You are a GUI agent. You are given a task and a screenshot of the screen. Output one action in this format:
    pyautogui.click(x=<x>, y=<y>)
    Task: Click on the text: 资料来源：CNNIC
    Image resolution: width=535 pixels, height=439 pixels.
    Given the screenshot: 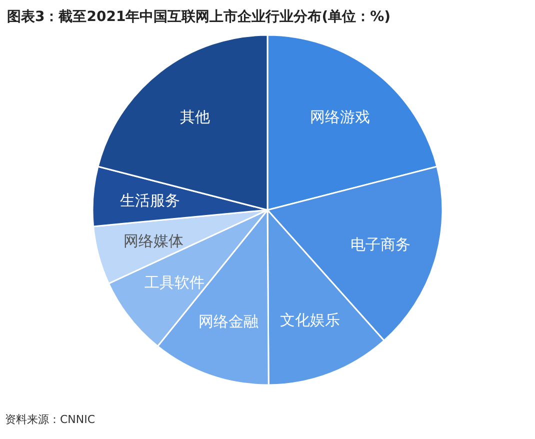 What is the action you would take?
    pyautogui.click(x=50, y=419)
    